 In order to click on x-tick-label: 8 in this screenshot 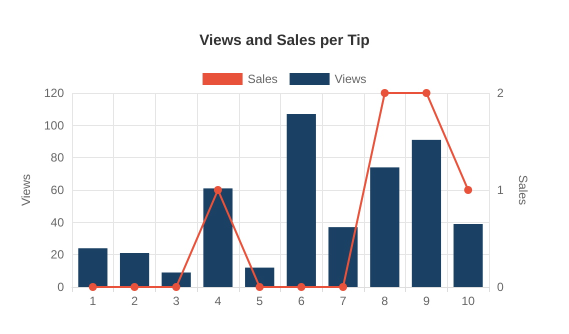, I will do `click(384, 301)`.